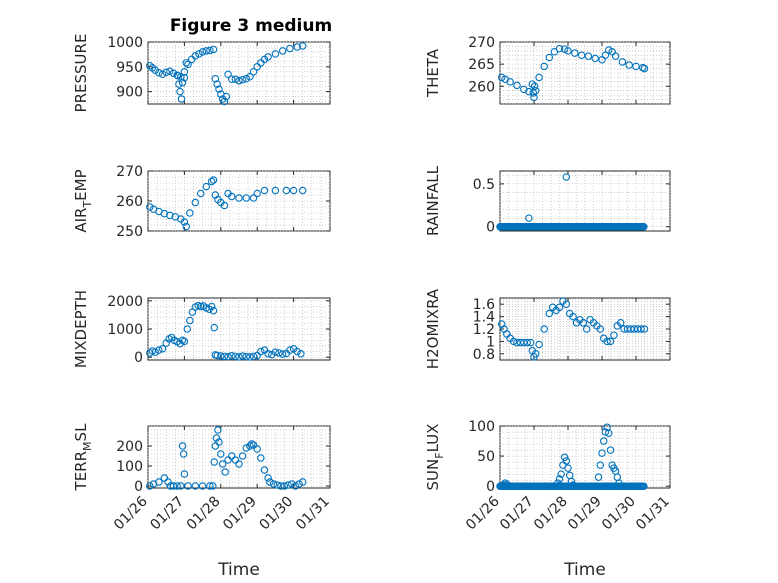 This screenshot has height=583, width=778. What do you see at coordinates (201, 73) in the screenshot?
I see `subplot-pressure: 900 950 1000 PRESSURE` at bounding box center [201, 73].